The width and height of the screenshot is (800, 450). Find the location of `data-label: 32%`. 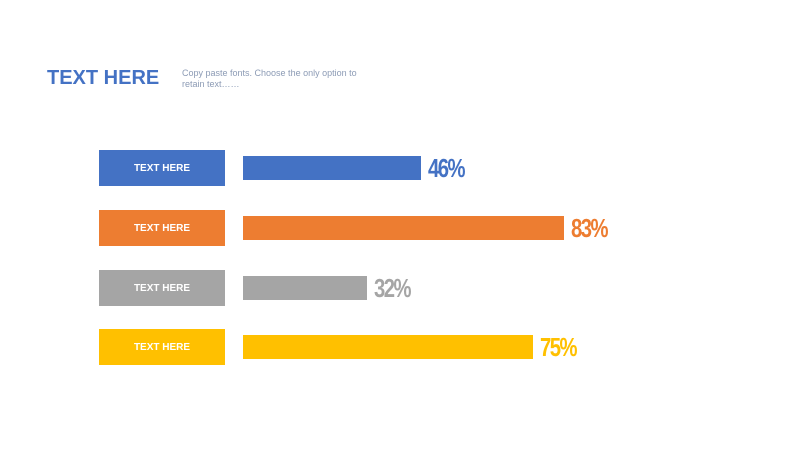

data-label: 32% is located at coordinates (392, 288).